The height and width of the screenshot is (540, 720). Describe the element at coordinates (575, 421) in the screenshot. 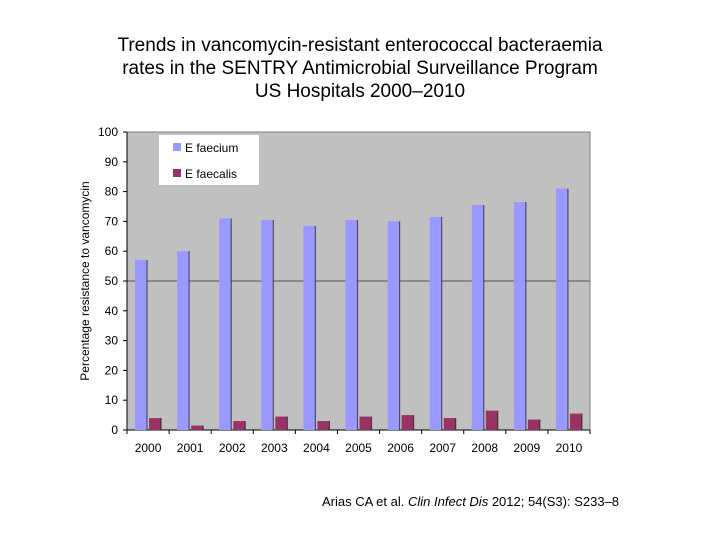

I see `bar-faecalis-2010` at that location.